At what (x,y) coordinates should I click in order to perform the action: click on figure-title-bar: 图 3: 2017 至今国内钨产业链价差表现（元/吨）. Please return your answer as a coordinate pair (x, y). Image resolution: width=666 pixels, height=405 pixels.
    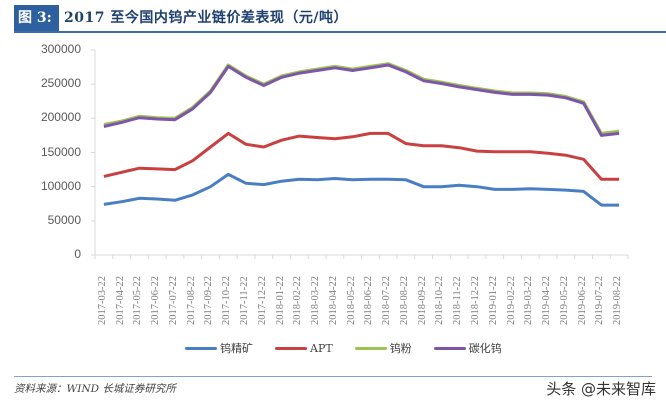
    Looking at the image, I should click on (340, 19).